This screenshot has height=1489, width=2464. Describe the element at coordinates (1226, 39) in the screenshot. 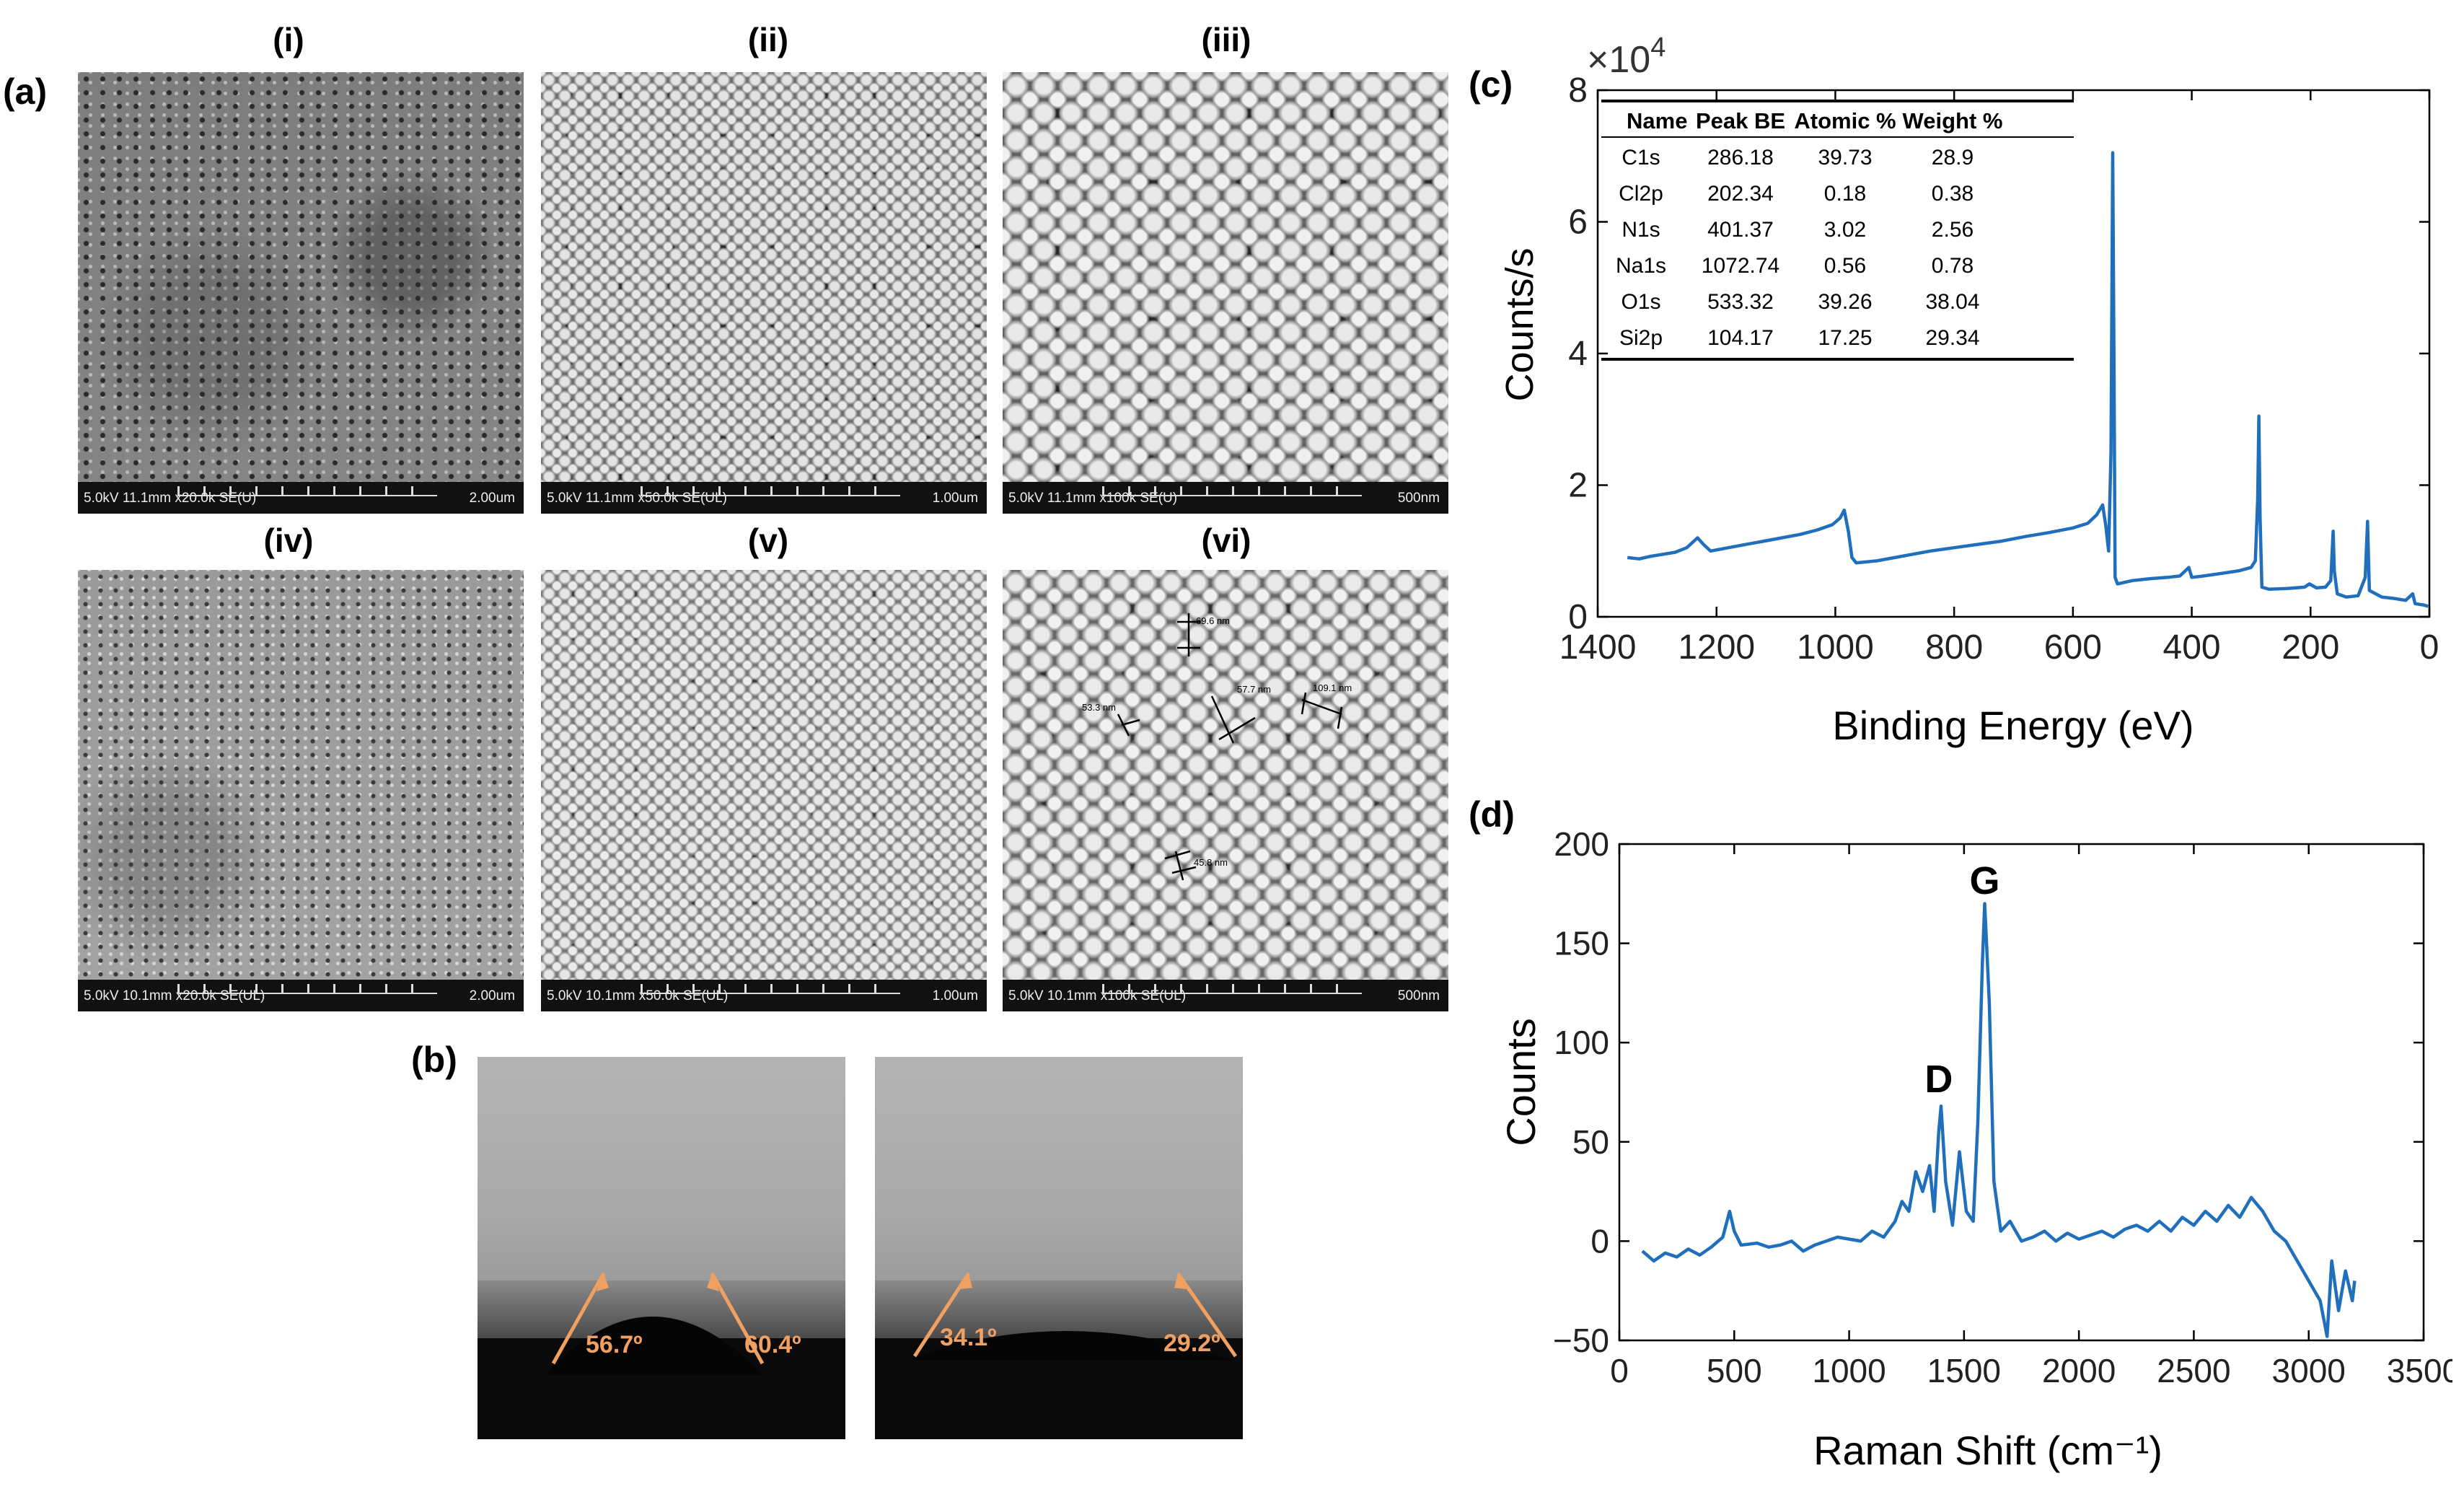

I see `sem-label-iii: (iii)` at that location.